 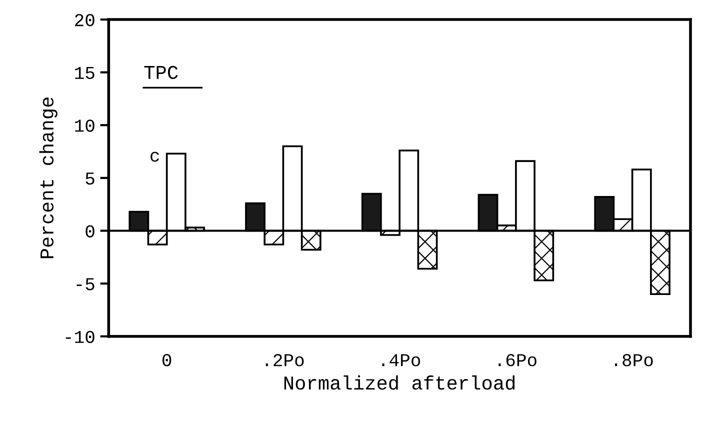 I want to click on y-tick-label: 20, so click(x=84, y=20).